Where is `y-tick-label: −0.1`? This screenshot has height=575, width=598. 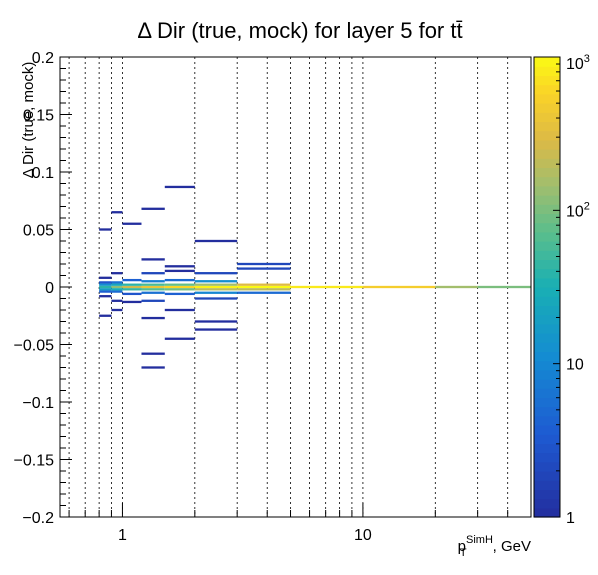 y-tick-label: −0.1 is located at coordinates (38, 403).